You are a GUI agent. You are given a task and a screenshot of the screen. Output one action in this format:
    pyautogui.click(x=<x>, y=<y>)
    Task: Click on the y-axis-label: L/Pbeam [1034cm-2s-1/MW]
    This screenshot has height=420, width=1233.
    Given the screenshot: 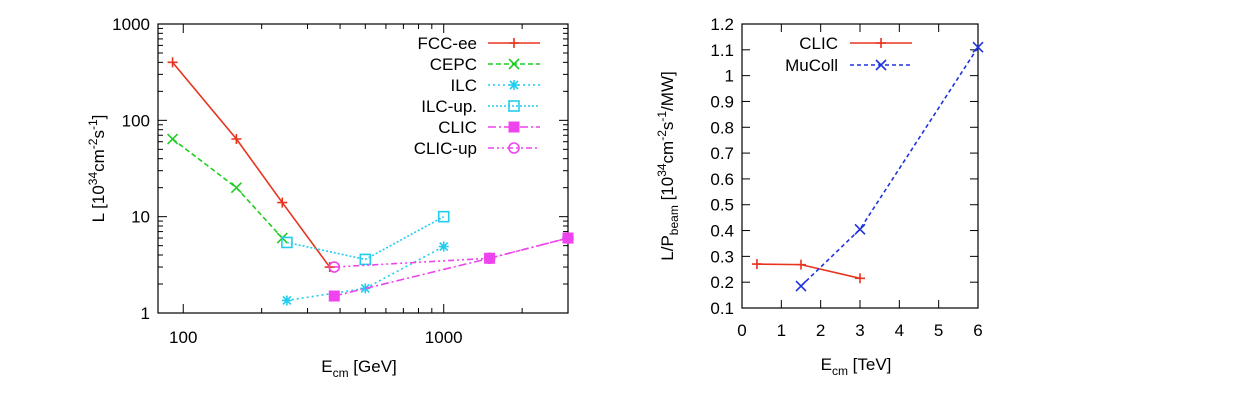 What is the action you would take?
    pyautogui.click(x=668, y=165)
    